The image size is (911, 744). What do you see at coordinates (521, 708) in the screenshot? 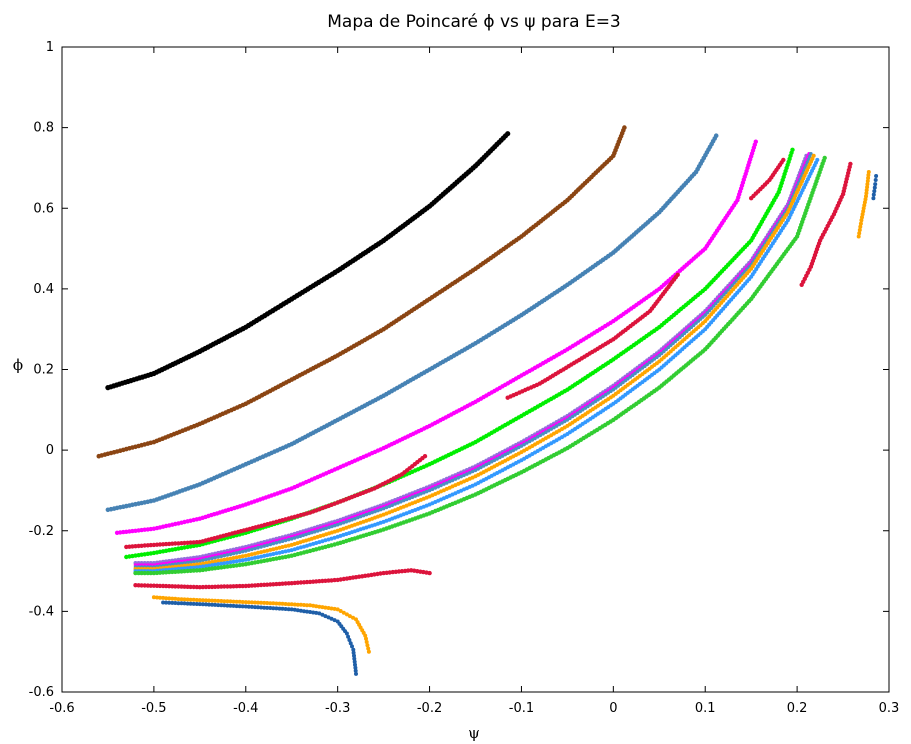
I see `x-tick-label: -0.1` at bounding box center [521, 708].